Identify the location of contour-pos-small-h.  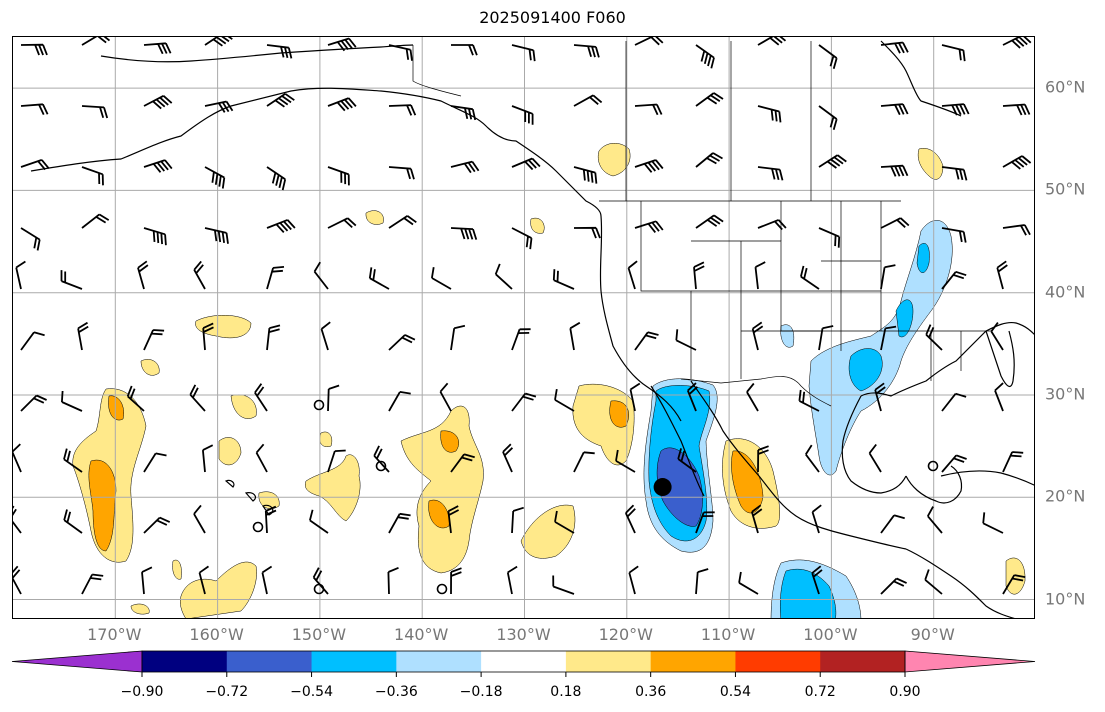
(537, 225).